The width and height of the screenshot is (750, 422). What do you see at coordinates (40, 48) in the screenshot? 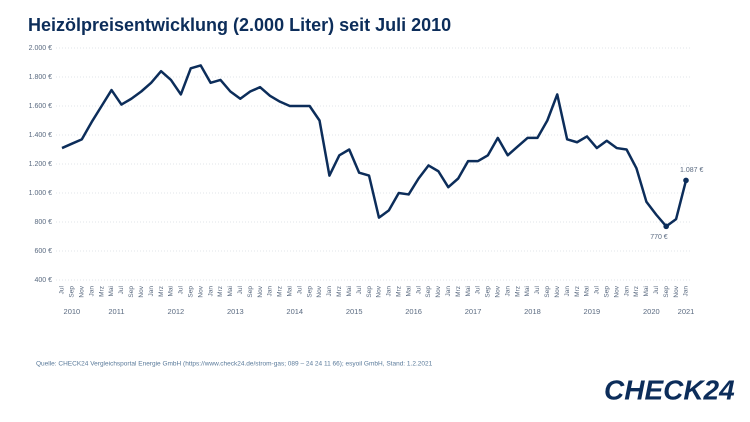
I see `y-tick-label: 2.000 €` at bounding box center [40, 48].